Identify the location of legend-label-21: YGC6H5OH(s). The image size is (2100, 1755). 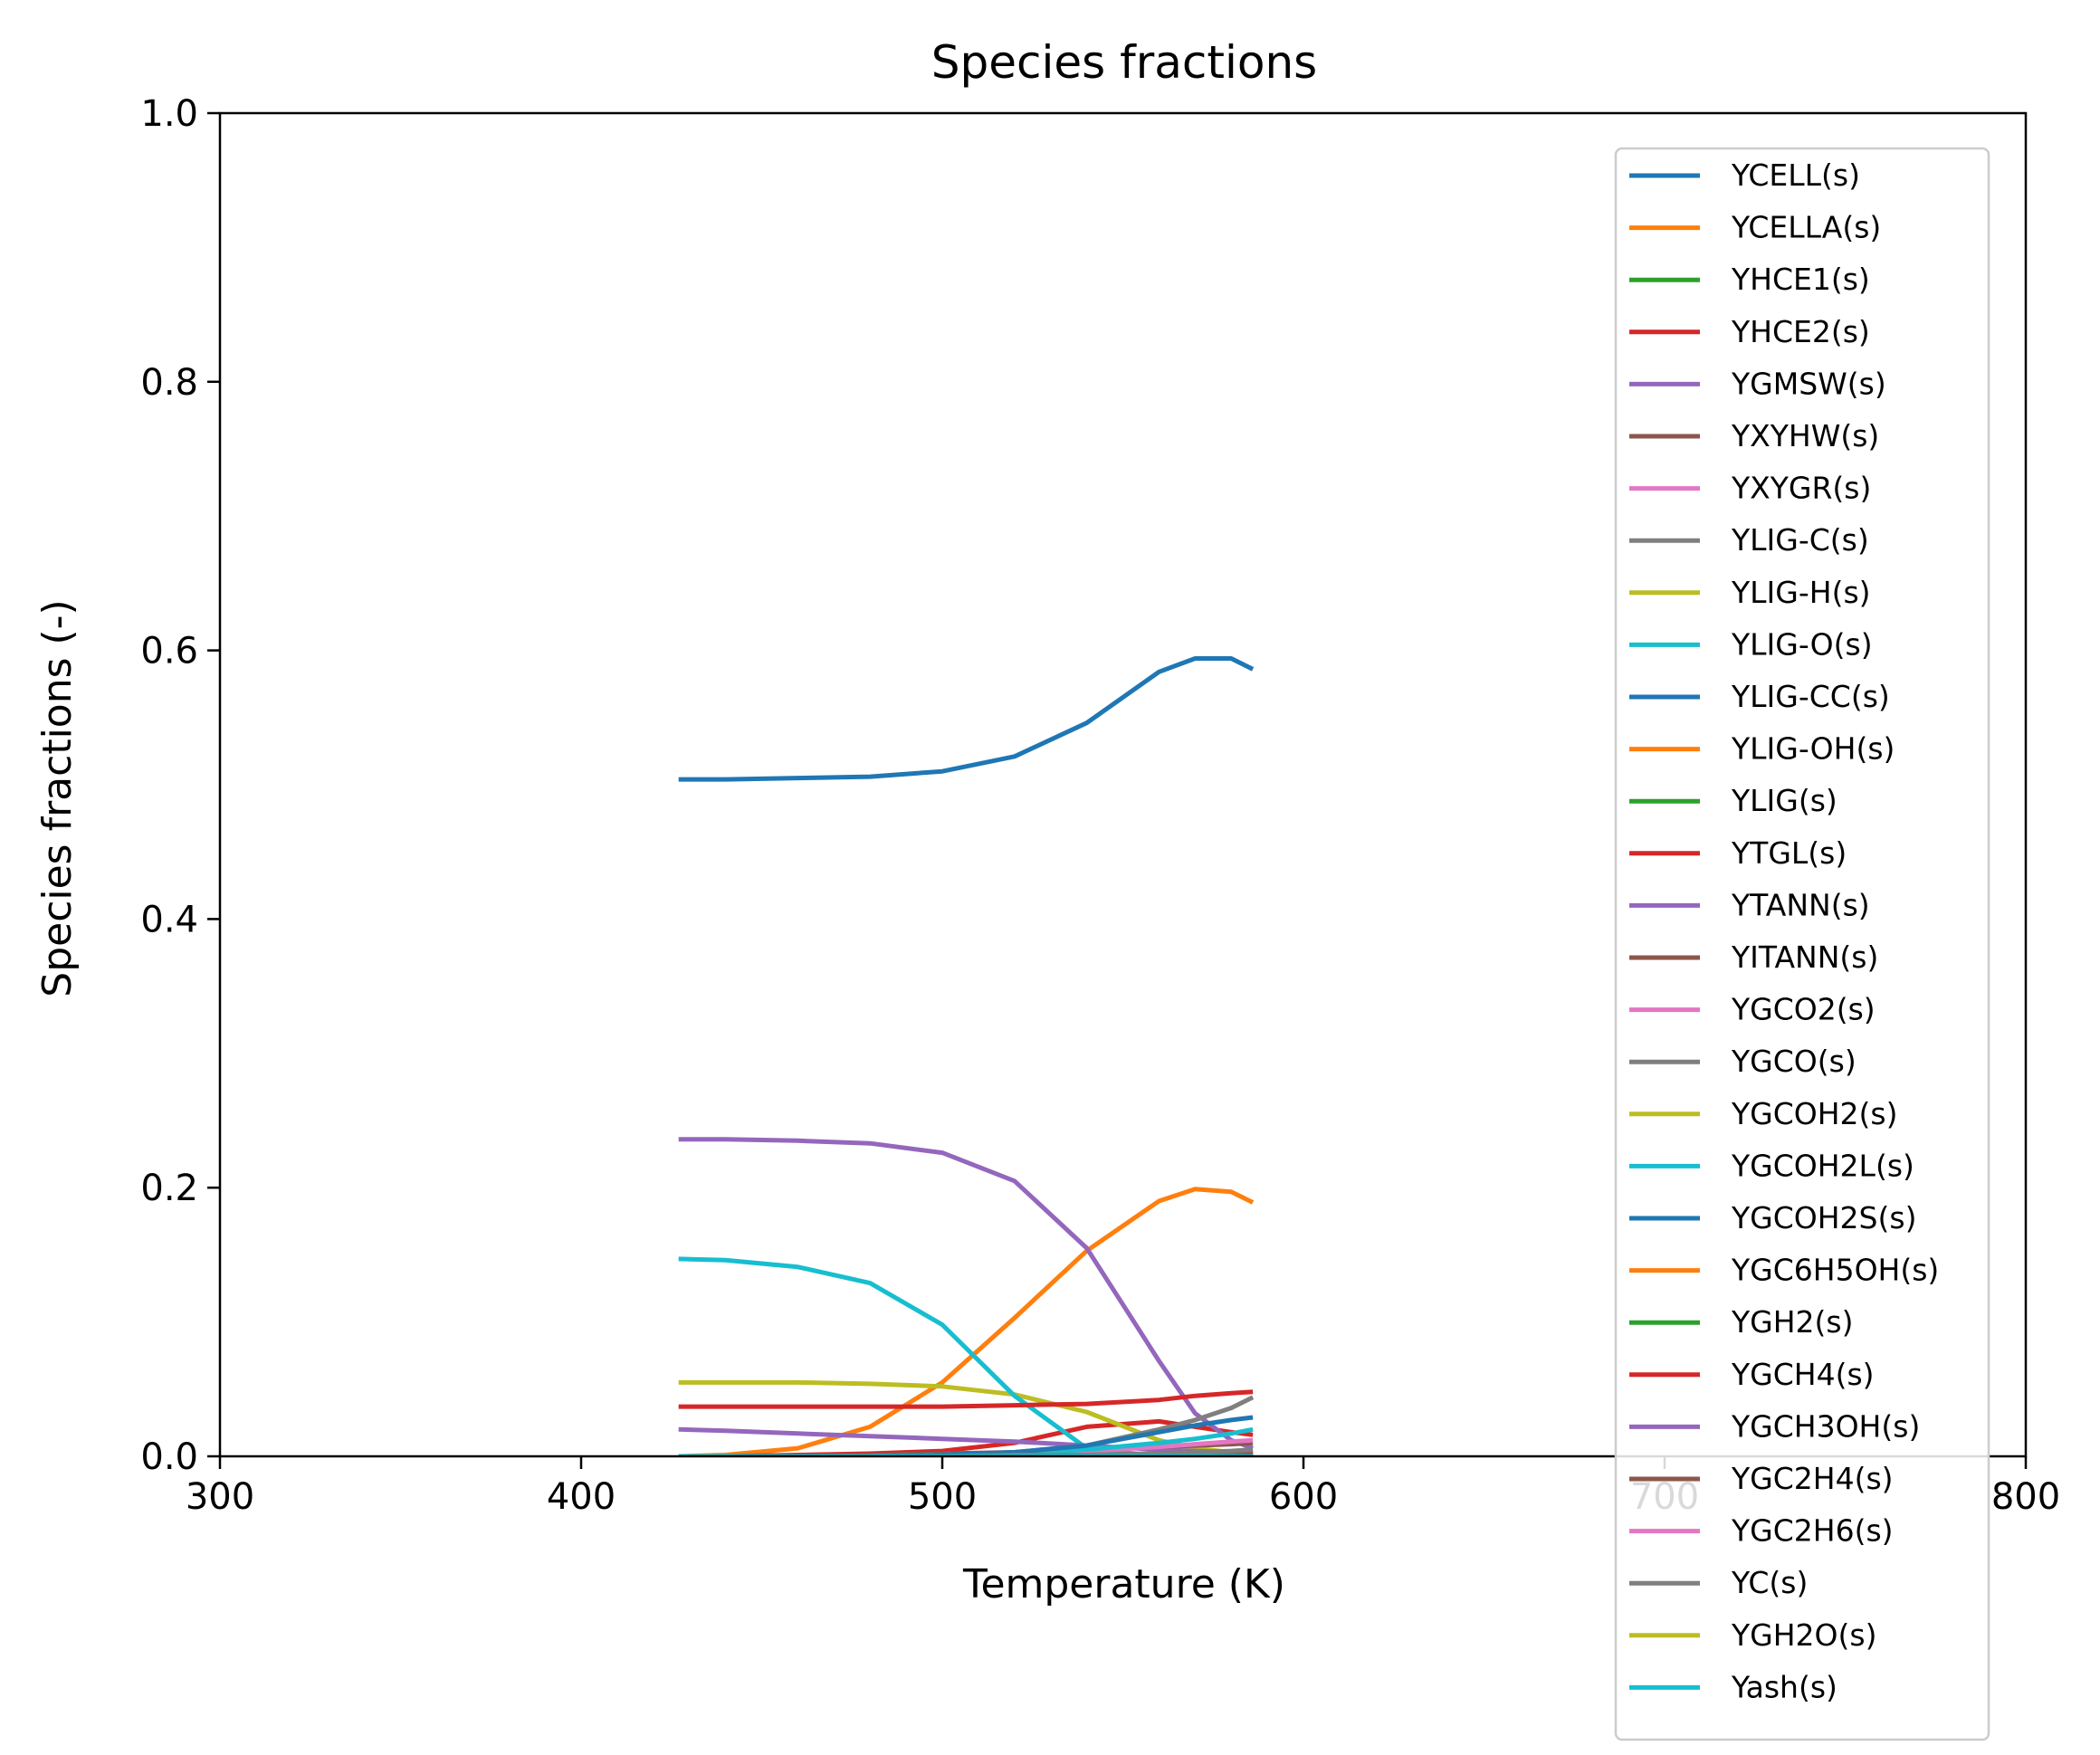
(1835, 1270).